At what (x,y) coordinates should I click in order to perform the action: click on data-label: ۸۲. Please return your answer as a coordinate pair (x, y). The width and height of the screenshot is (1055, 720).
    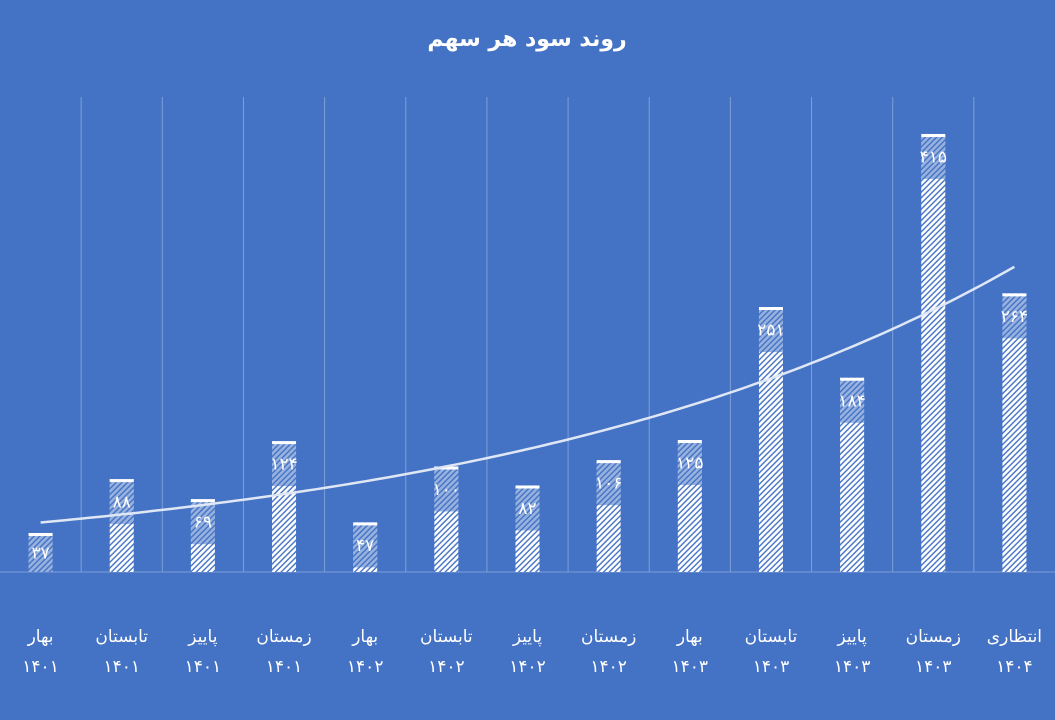
    Looking at the image, I should click on (527, 509).